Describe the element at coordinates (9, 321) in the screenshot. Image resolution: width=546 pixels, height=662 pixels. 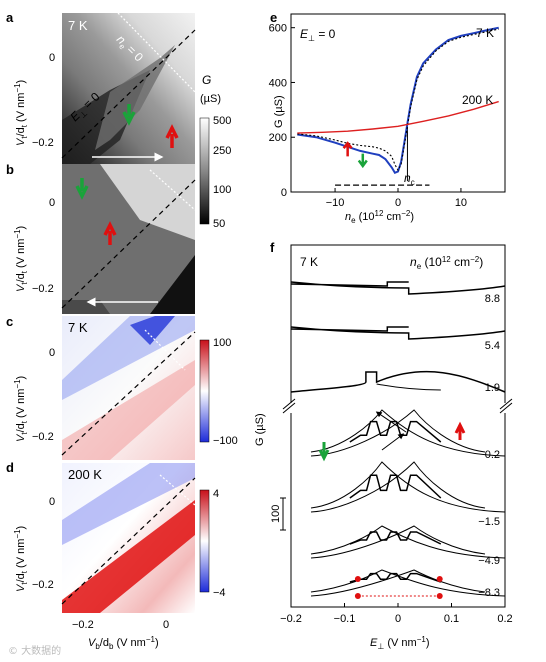
I see `panel-label-c: c` at that location.